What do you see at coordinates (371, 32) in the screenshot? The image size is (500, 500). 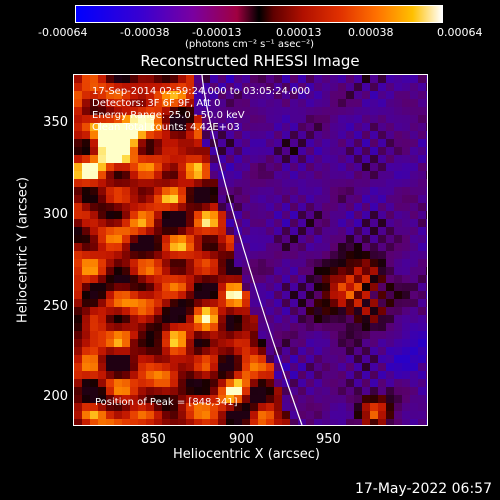 I see `colorbar-tick-label: 0.00038` at bounding box center [371, 32].